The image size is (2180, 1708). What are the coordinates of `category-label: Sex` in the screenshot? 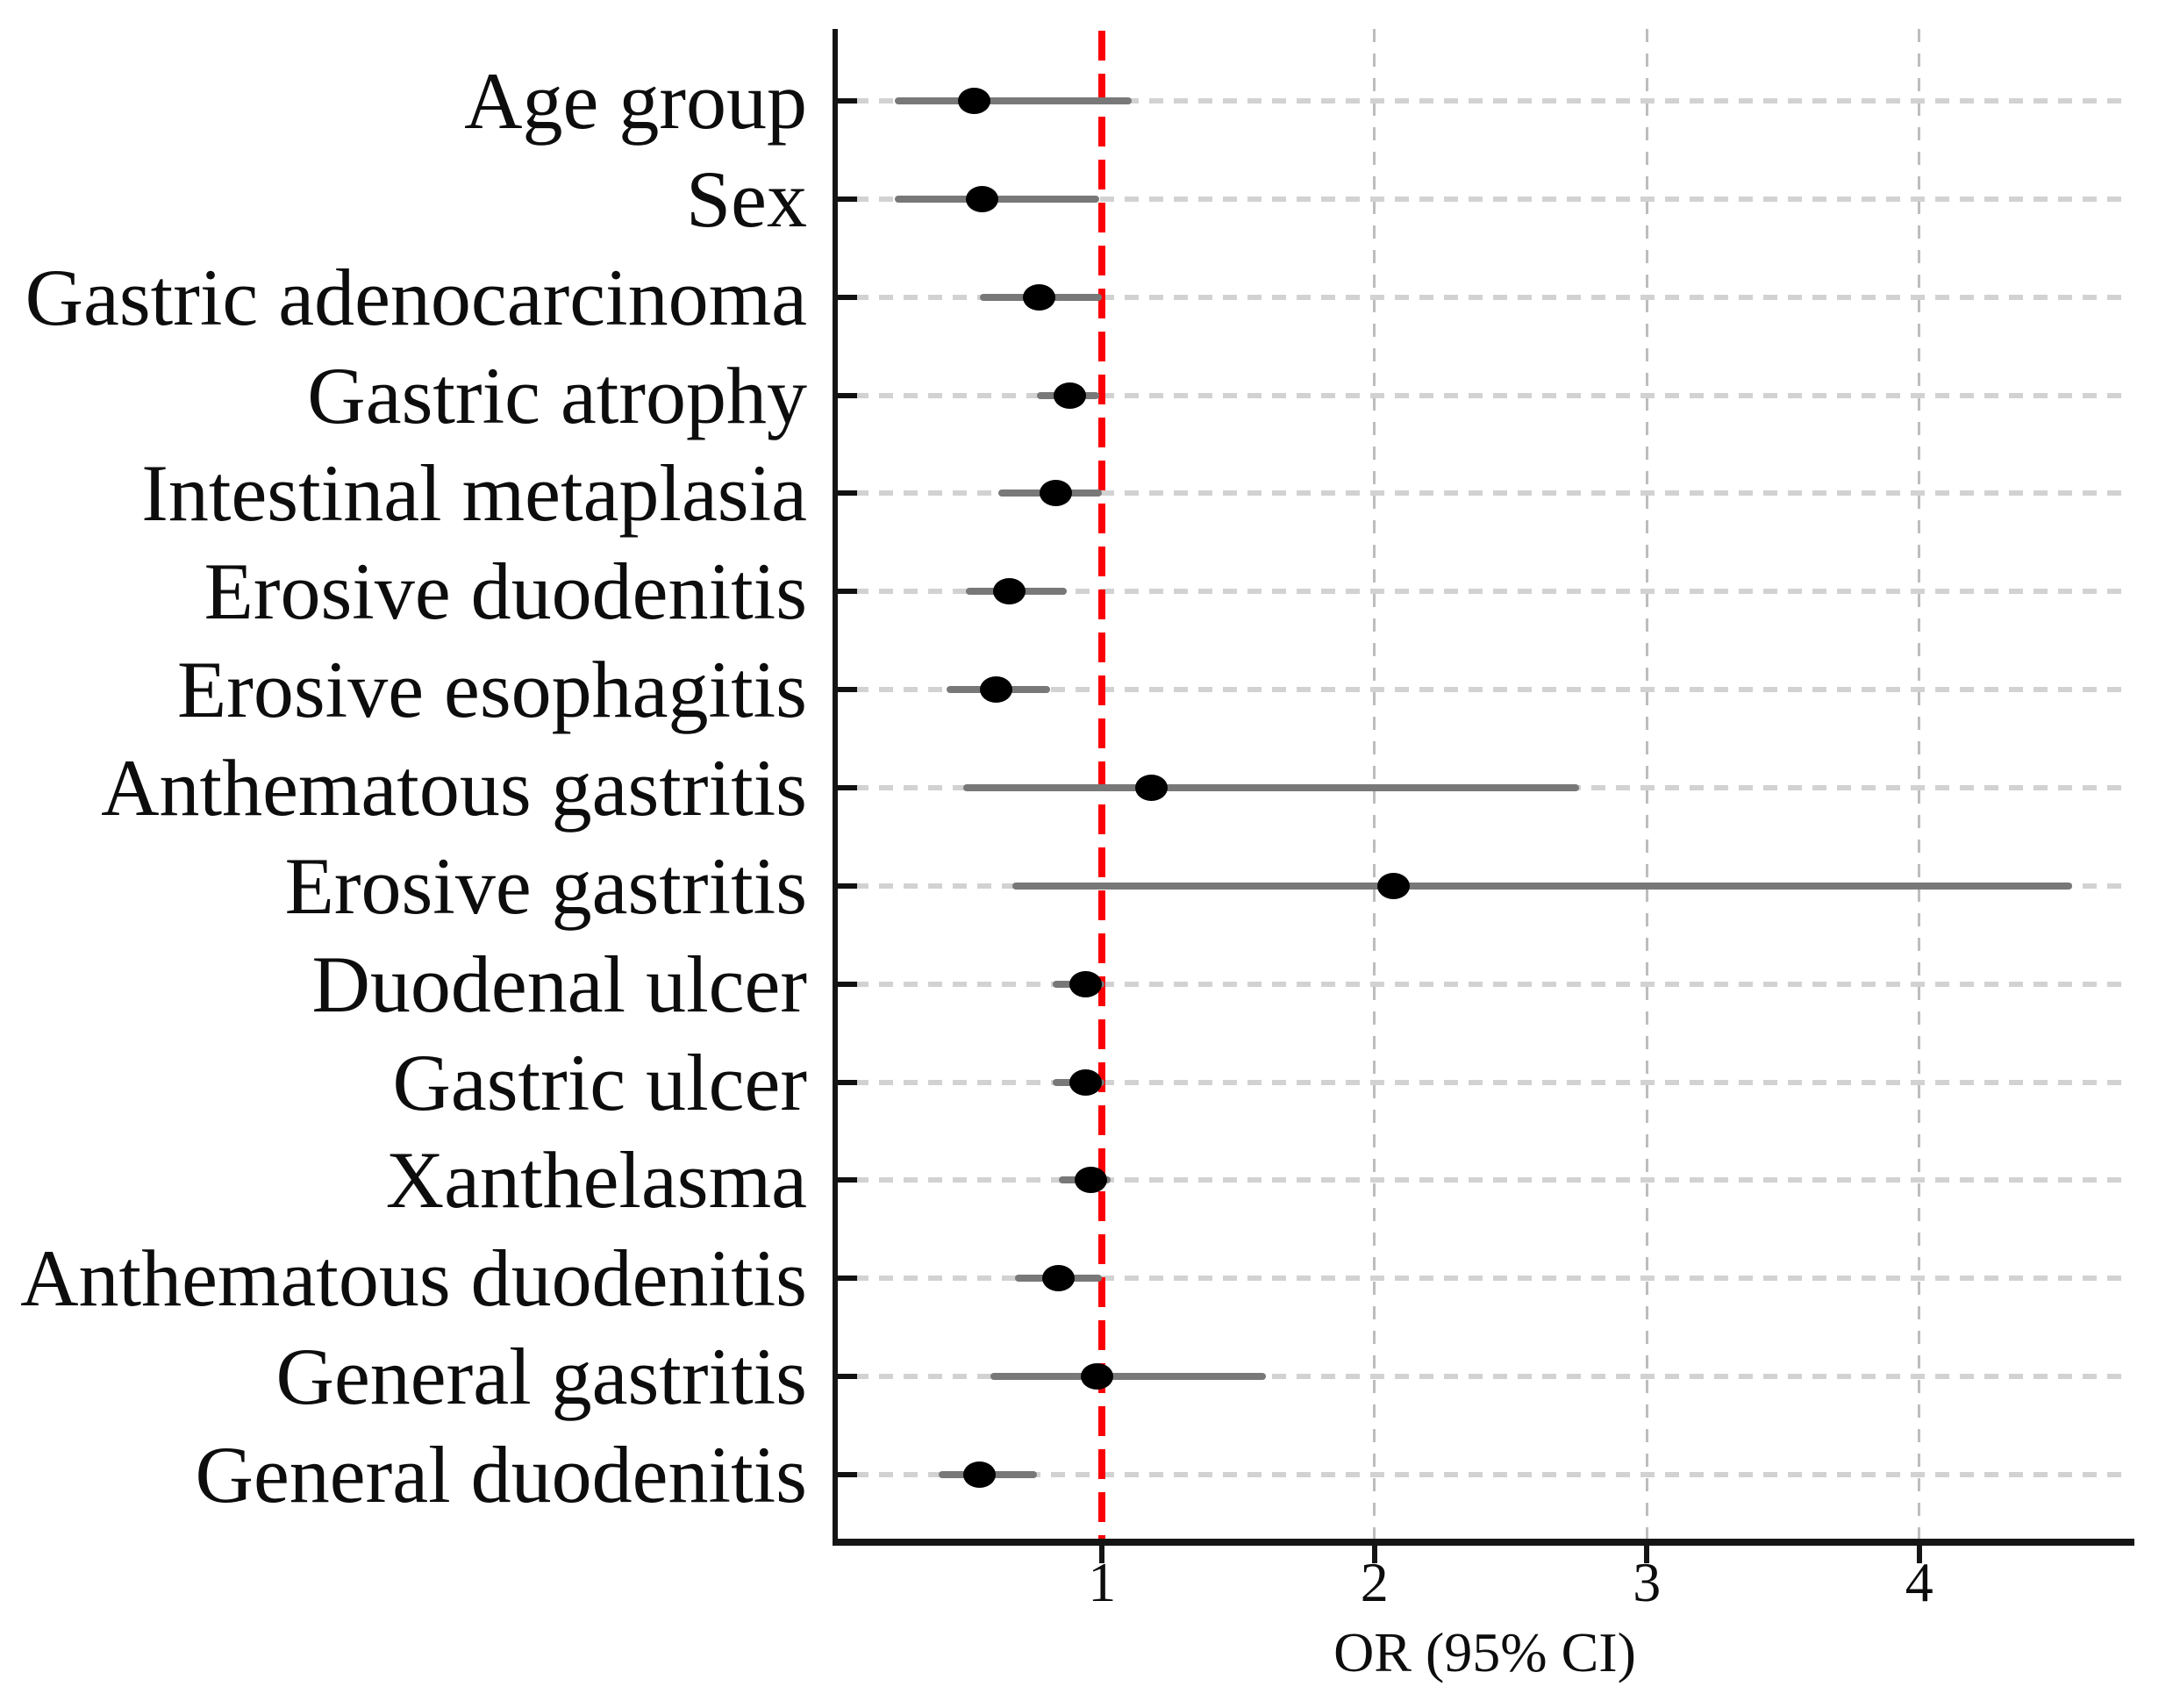 It's located at (746, 199).